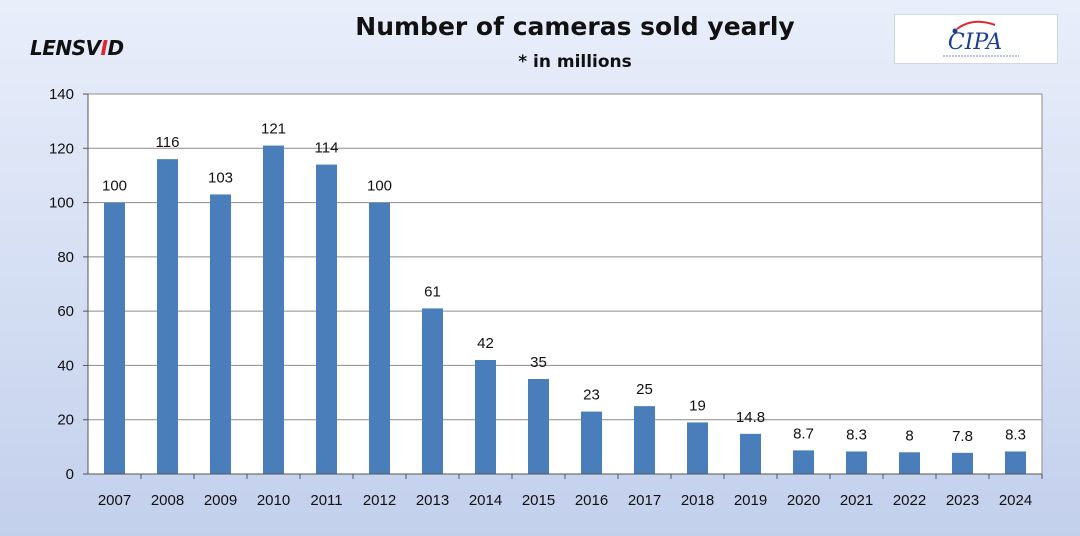 This screenshot has height=536, width=1080. What do you see at coordinates (327, 148) in the screenshot?
I see `data-label: 114` at bounding box center [327, 148].